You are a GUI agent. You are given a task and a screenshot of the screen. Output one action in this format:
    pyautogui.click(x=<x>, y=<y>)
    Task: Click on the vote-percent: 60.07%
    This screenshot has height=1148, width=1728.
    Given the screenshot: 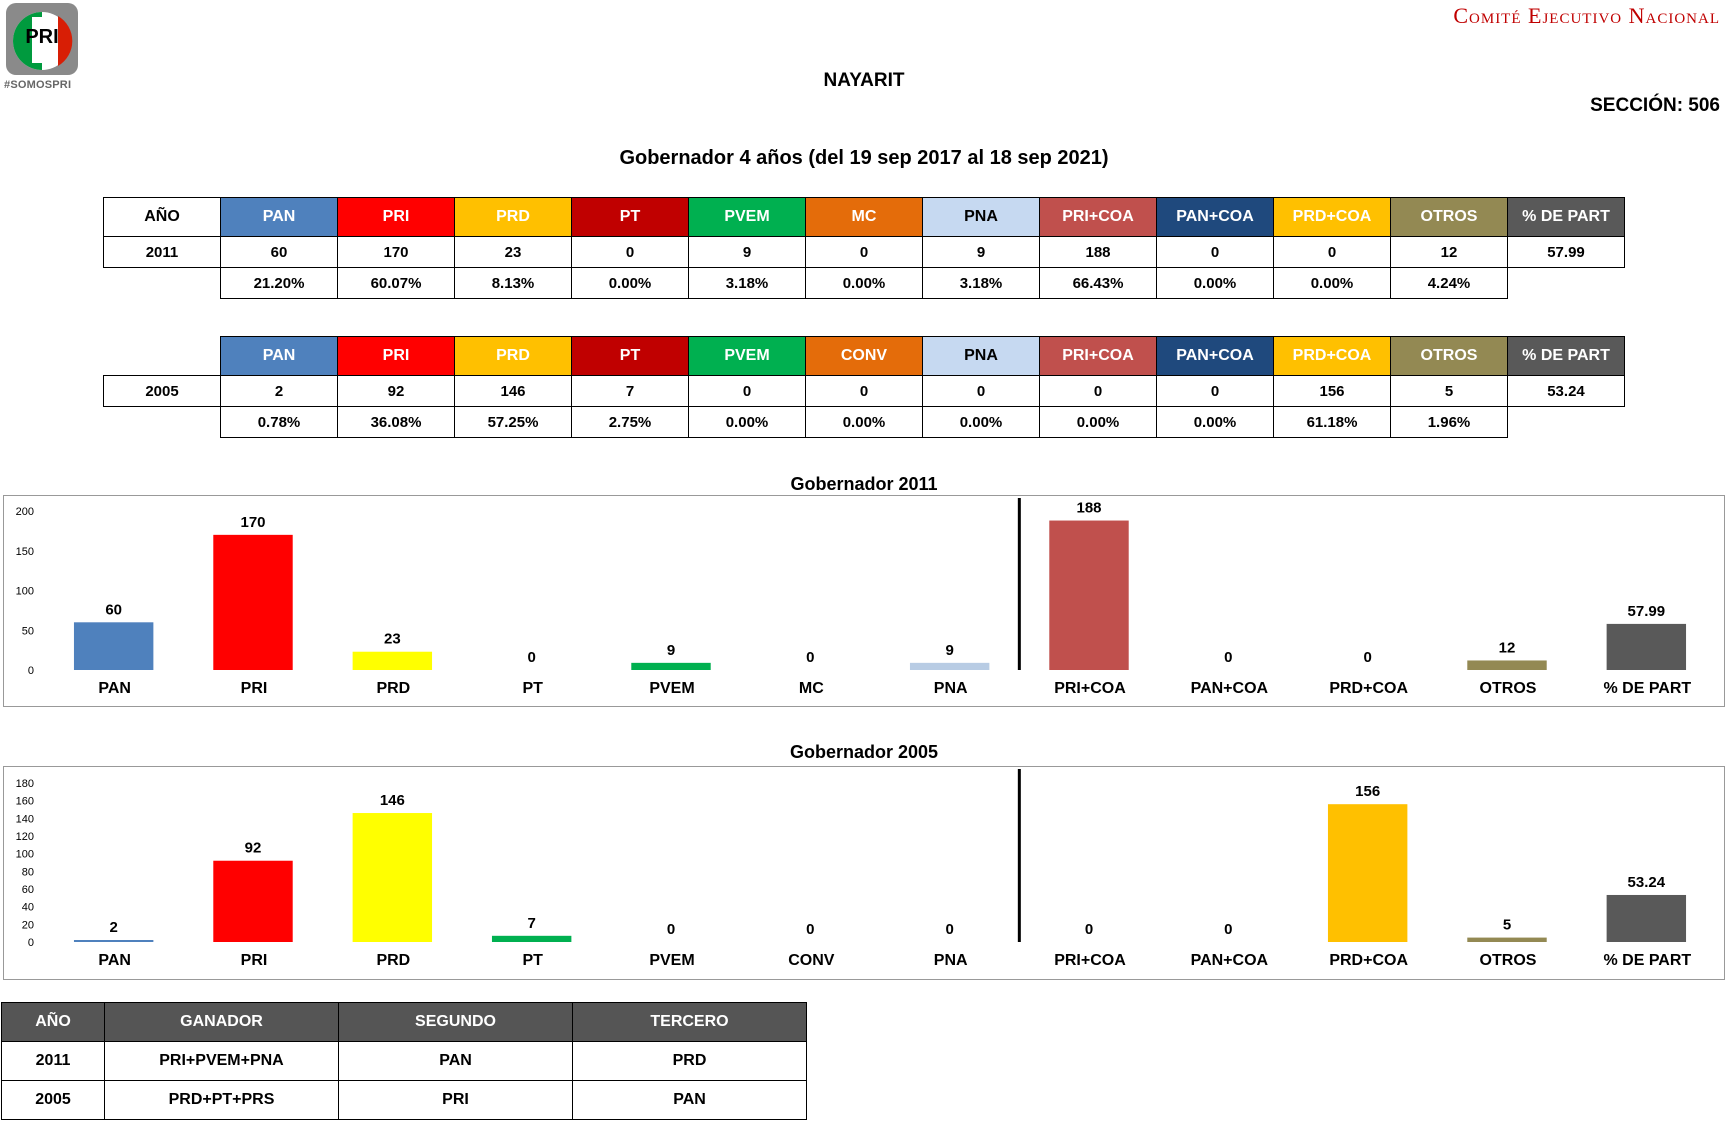 What is the action you would take?
    pyautogui.click(x=396, y=283)
    